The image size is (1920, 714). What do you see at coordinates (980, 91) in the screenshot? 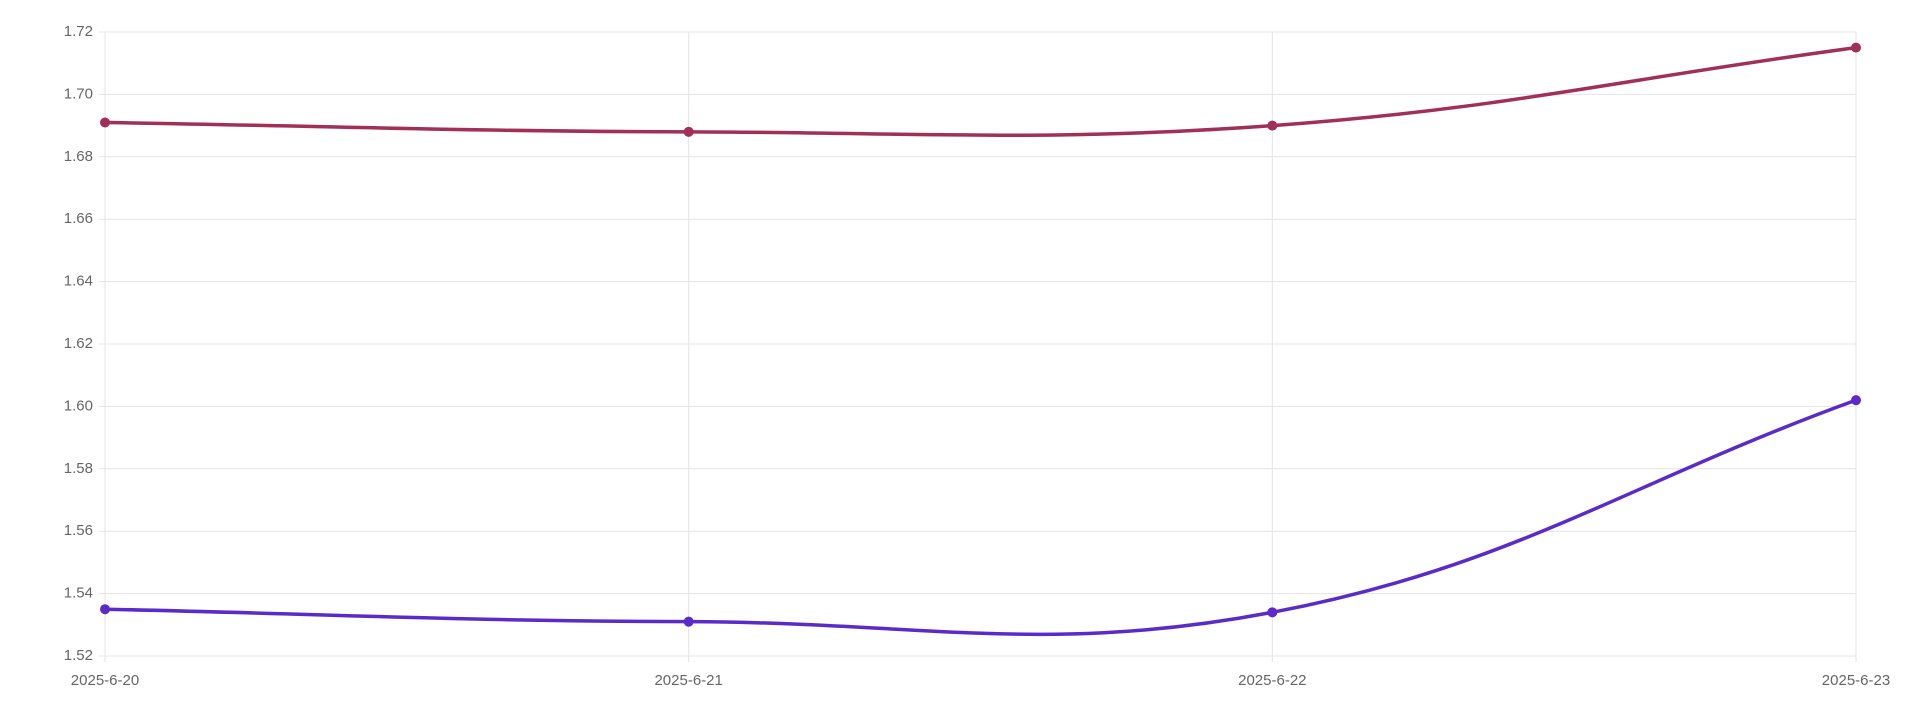
I see `series-line` at bounding box center [980, 91].